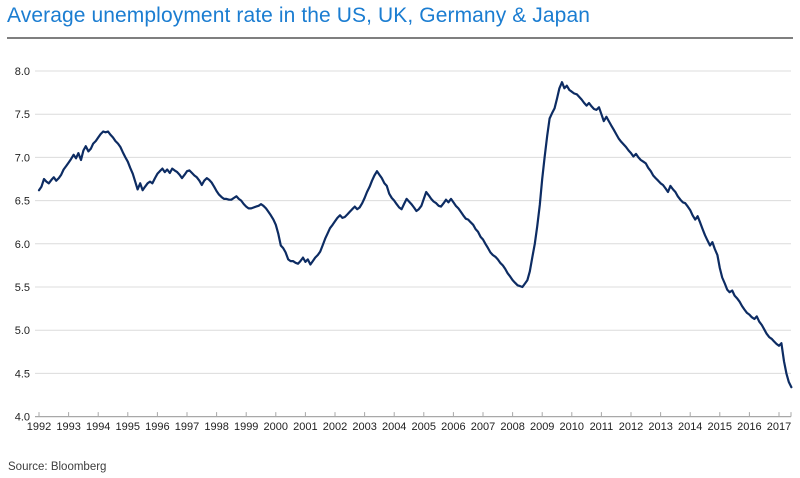 This screenshot has width=800, height=478. What do you see at coordinates (68, 427) in the screenshot?
I see `x-tick-label: 1993` at bounding box center [68, 427].